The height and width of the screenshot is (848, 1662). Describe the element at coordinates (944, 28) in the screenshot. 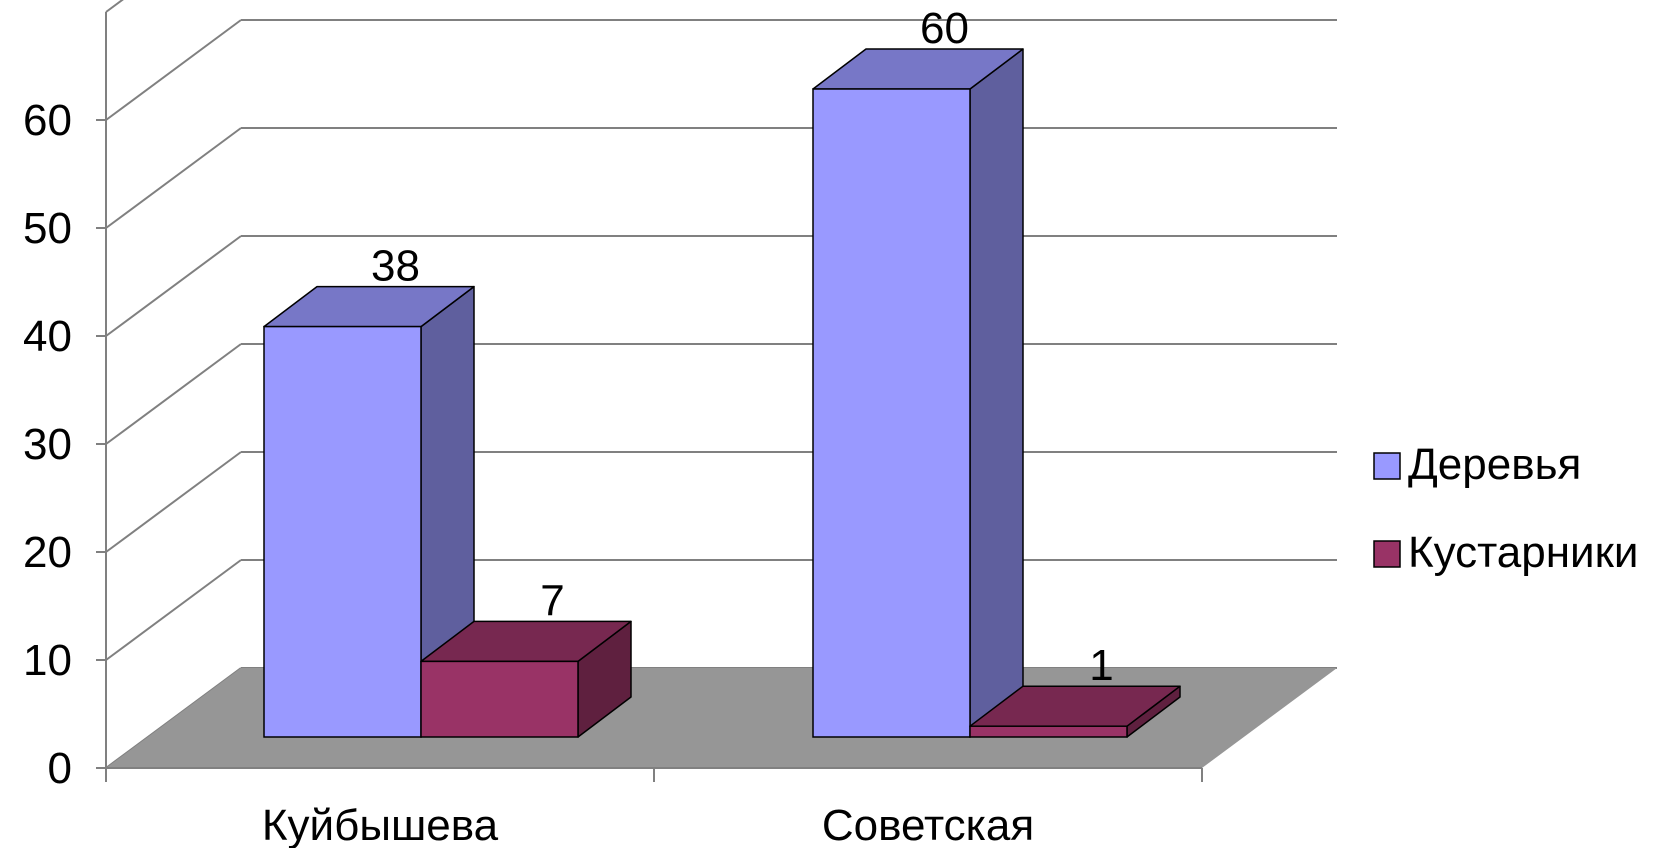

I see `data-label: 60` at that location.